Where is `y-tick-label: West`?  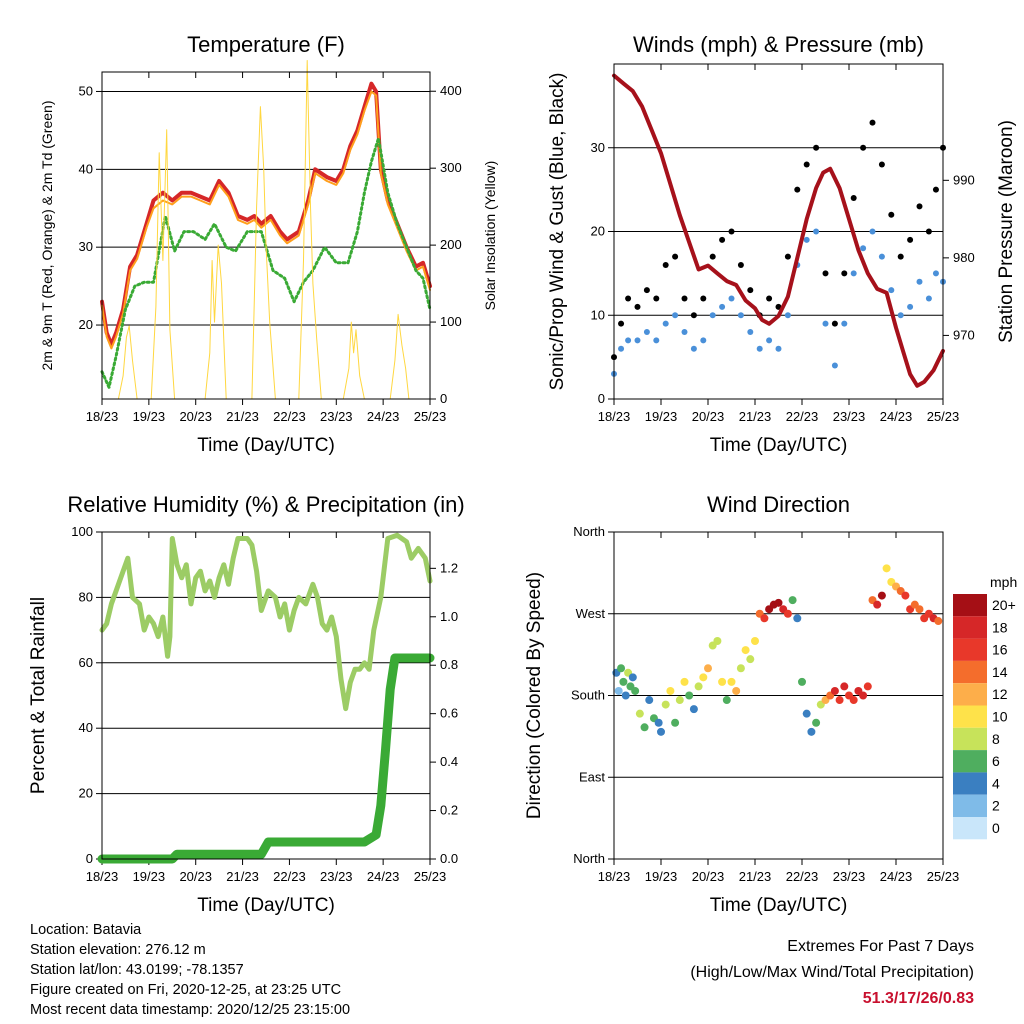
y-tick-label: West is located at coordinates (591, 613).